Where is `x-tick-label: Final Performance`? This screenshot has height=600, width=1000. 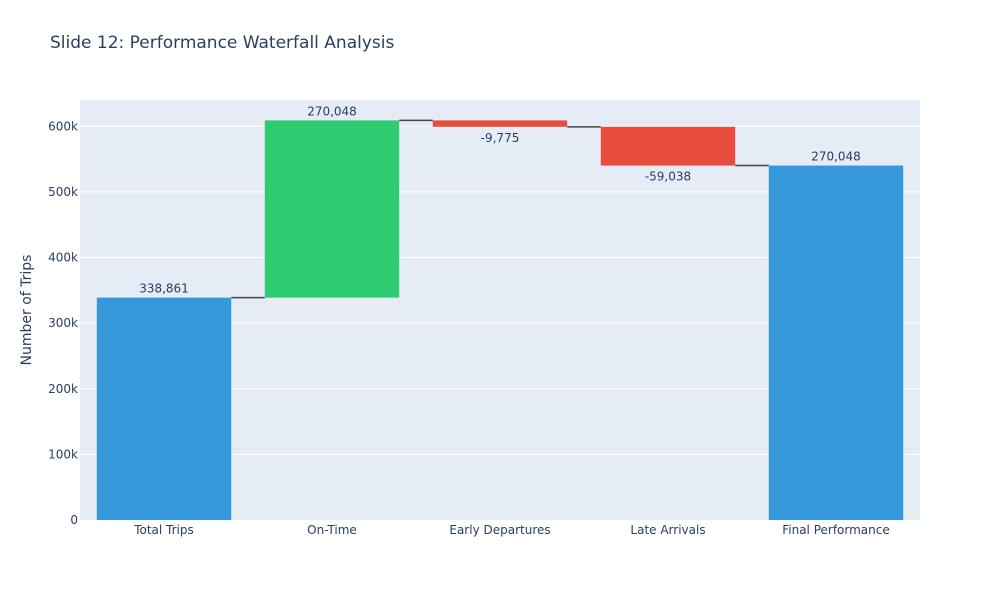 x-tick-label: Final Performance is located at coordinates (836, 530).